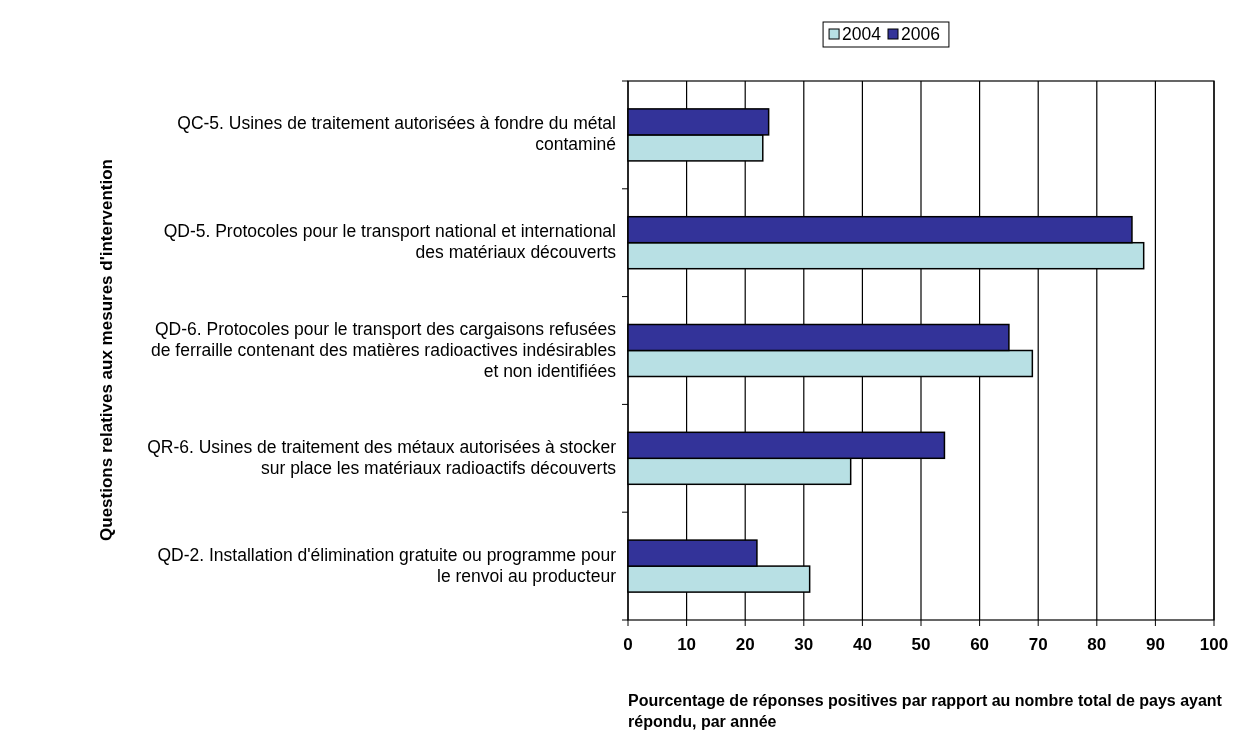  I want to click on y-tick-label: QD-2. Installation d'élimination gratuite ou programme pour le renvoi au producteur, so click(387, 565).